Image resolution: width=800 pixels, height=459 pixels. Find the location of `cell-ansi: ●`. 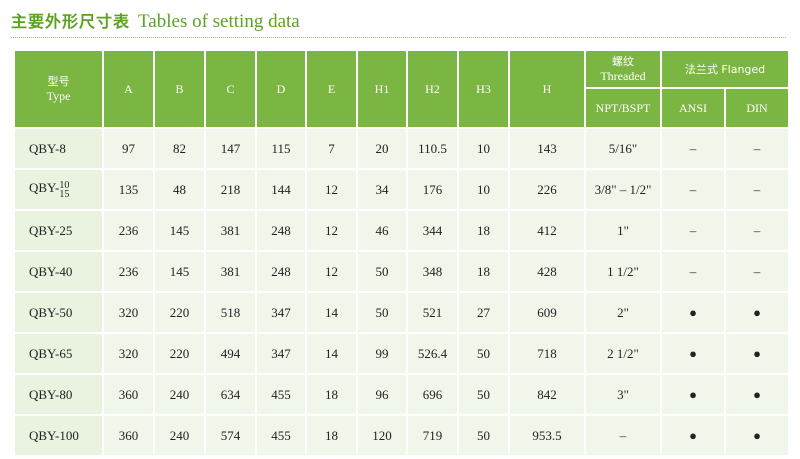

cell-ansi: ● is located at coordinates (693, 394).